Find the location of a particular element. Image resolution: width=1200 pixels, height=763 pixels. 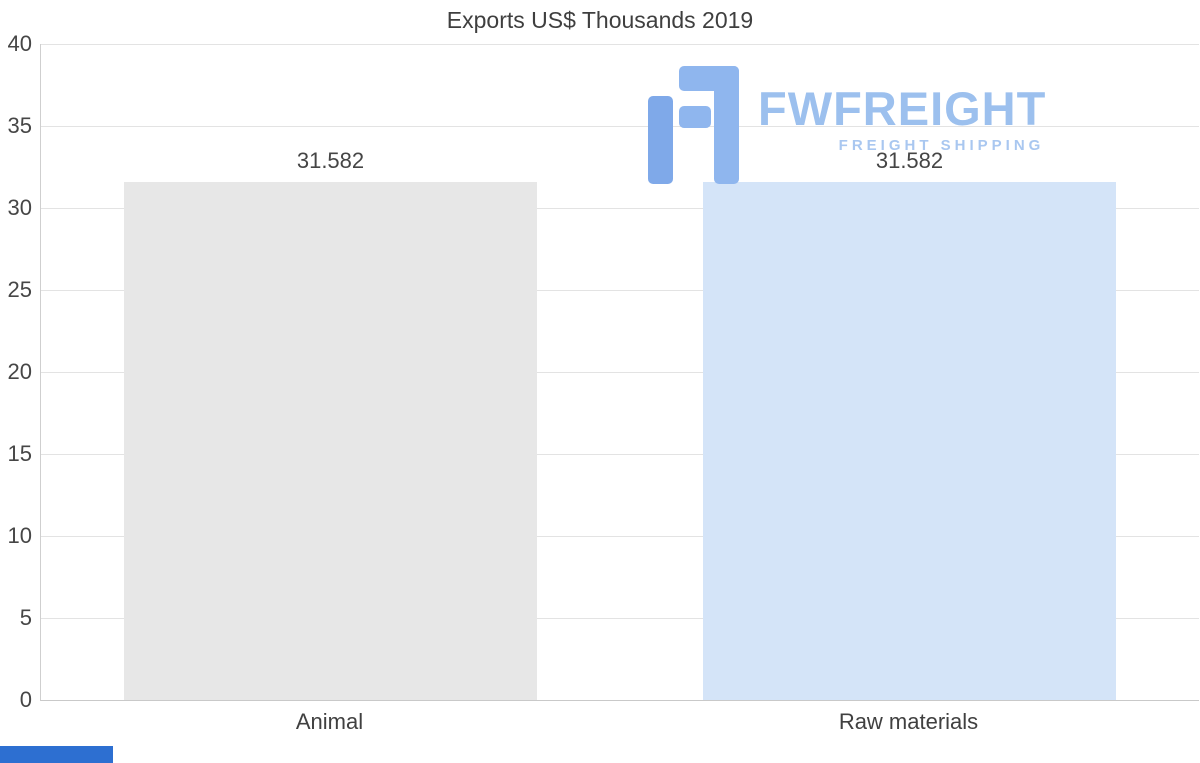

y-axis-tick-label: 30 is located at coordinates (19, 207).